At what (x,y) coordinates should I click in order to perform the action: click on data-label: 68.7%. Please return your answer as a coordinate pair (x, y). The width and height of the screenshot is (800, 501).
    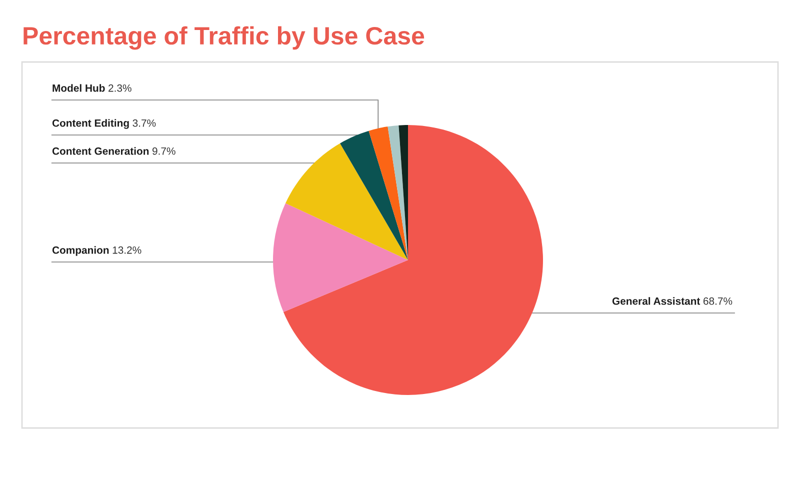
    Looking at the image, I should click on (717, 301).